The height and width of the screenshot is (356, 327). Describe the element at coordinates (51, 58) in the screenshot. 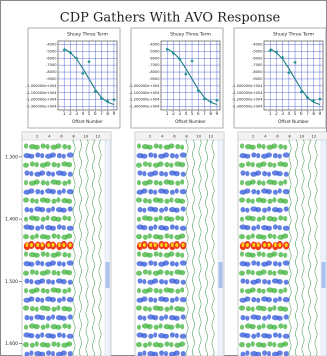

I see `y-tick-label: -6000` at that location.